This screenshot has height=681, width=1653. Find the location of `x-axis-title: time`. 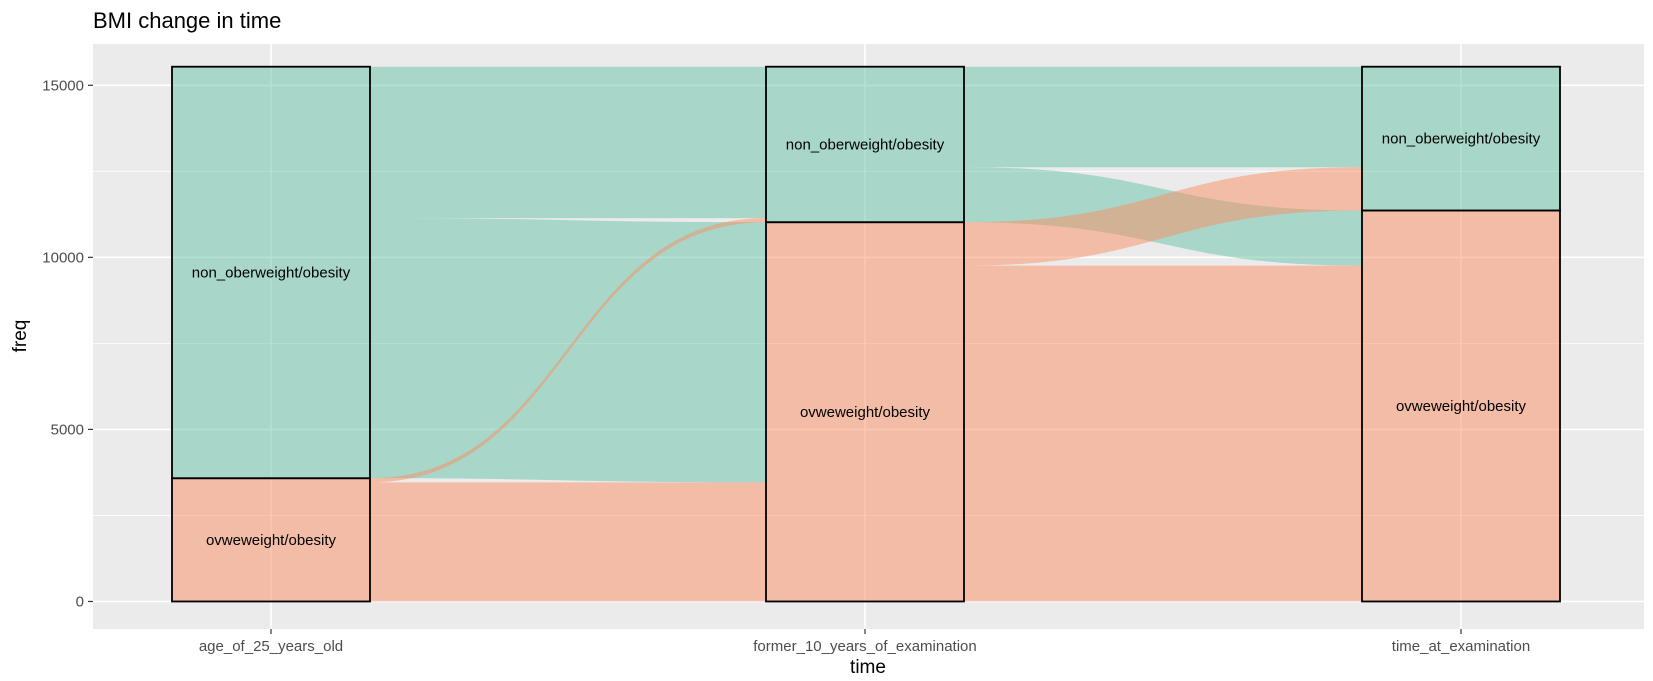

x-axis-title: time is located at coordinates (868, 667).